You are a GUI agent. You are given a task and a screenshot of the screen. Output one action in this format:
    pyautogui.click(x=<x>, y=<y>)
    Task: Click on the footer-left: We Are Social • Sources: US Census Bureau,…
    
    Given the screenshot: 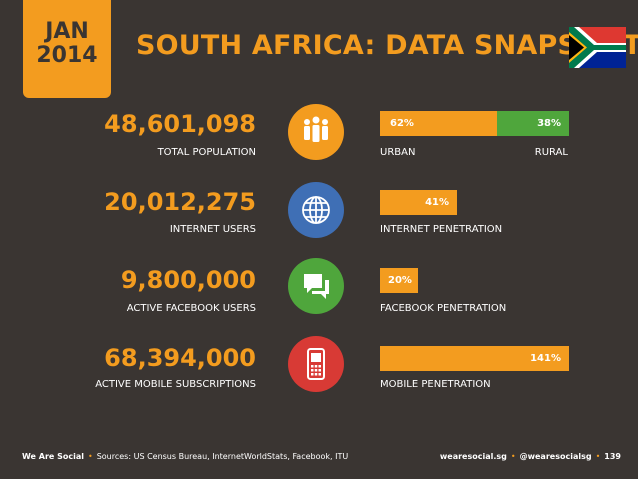 What is the action you would take?
    pyautogui.click(x=185, y=456)
    